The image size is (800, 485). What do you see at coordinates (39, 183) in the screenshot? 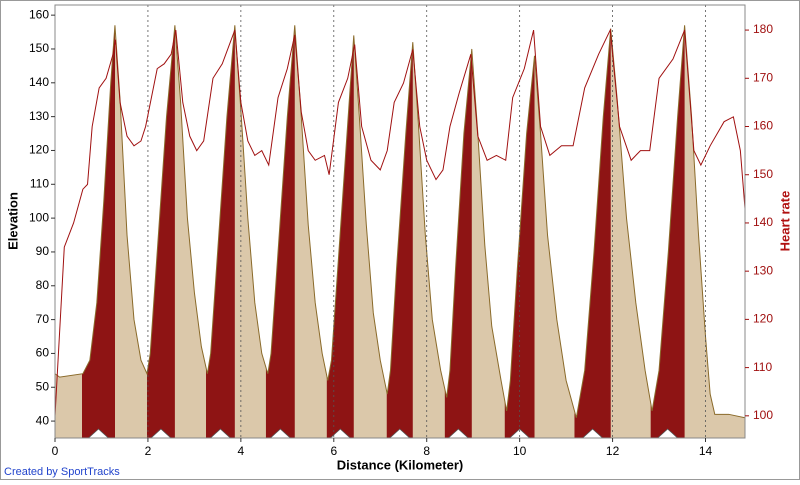
I see `y-tick-label: 110` at bounding box center [39, 183].